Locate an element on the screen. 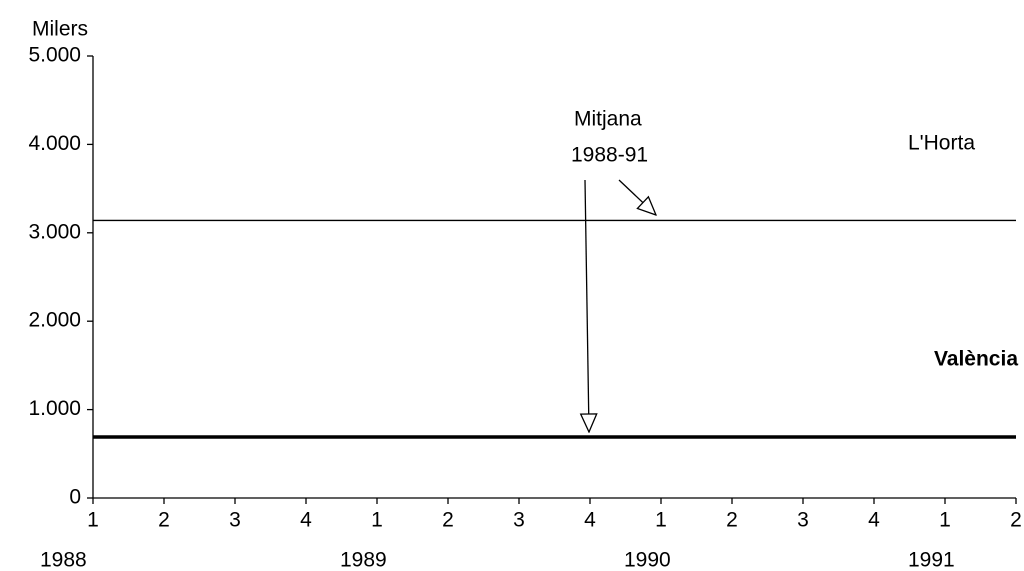 The width and height of the screenshot is (1024, 571). x-group-label: 1989 is located at coordinates (363, 560).